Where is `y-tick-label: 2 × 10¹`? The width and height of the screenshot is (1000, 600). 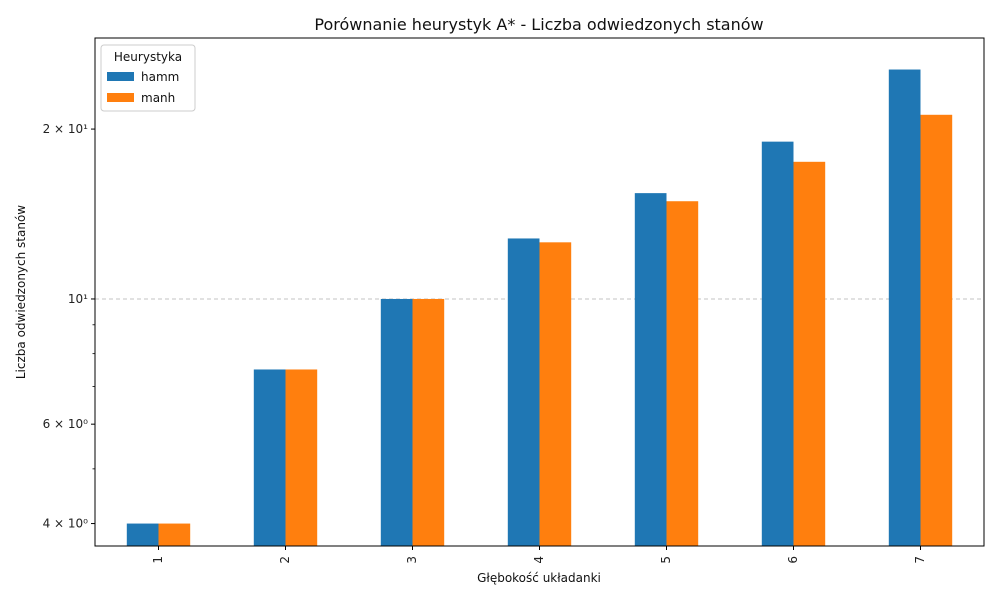
y-tick-label: 2 × 10¹ is located at coordinates (66, 129).